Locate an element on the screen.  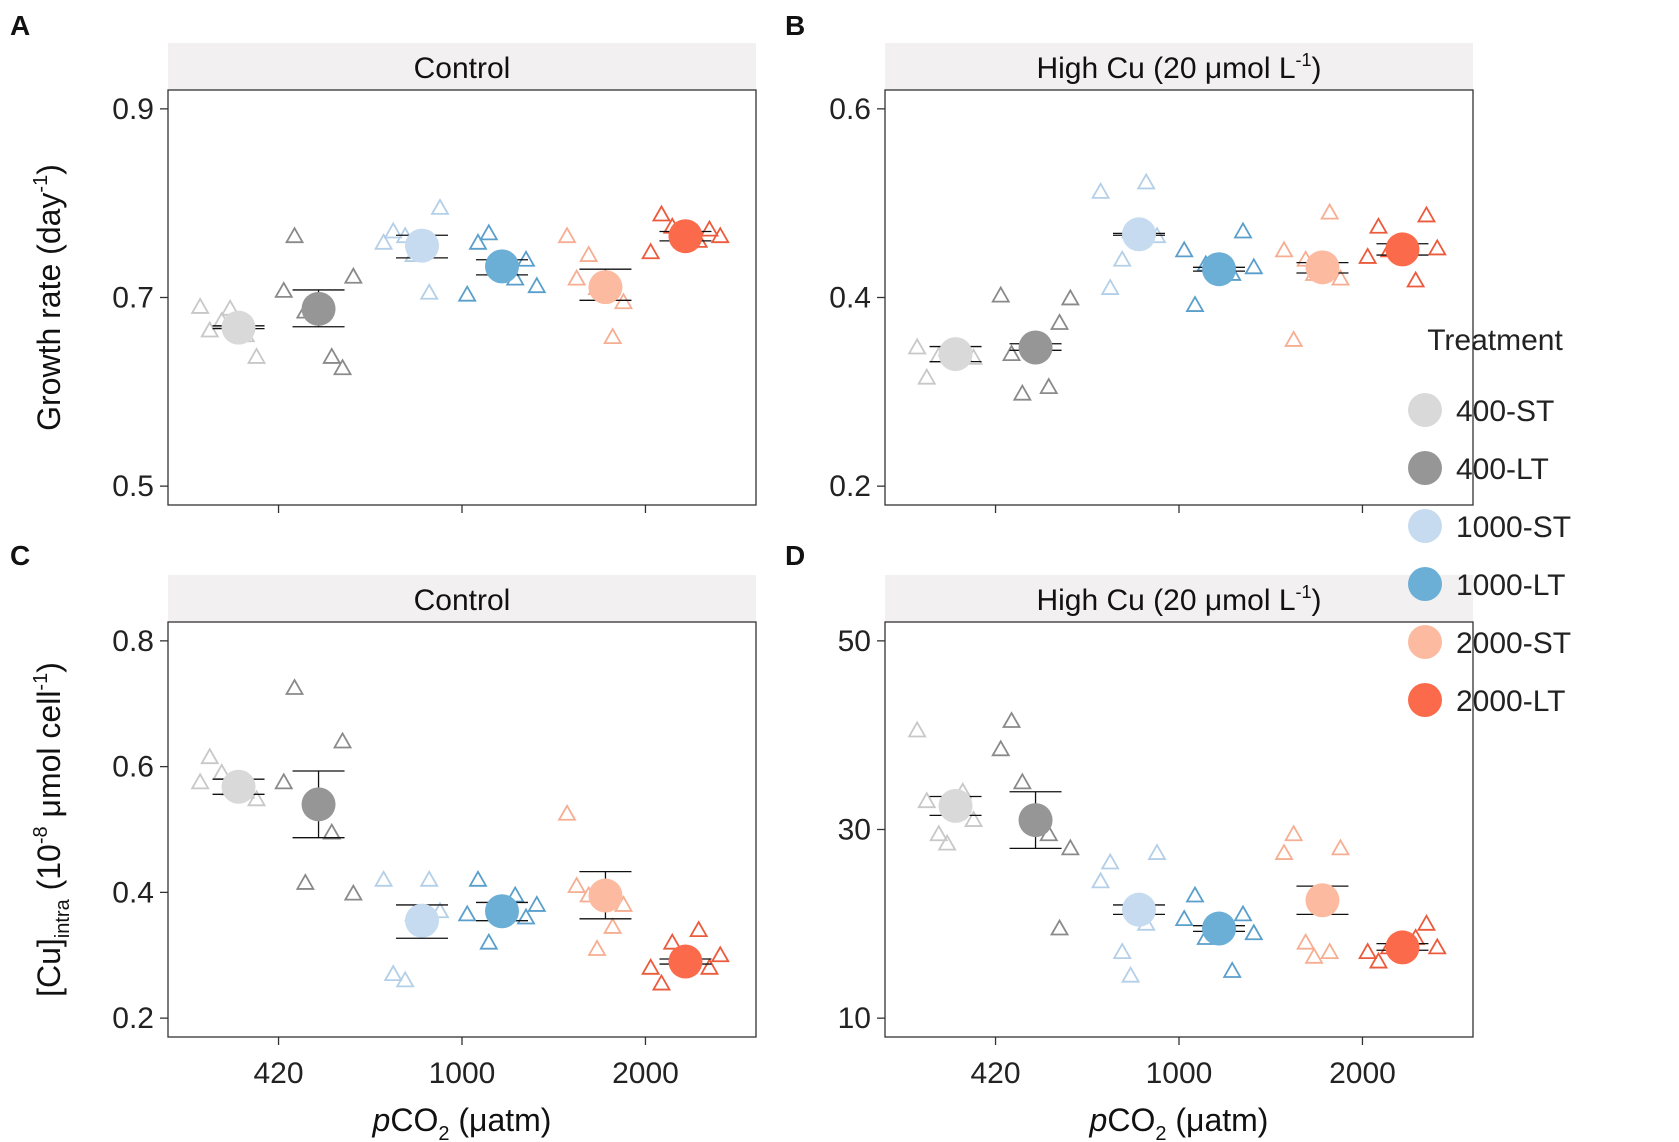
series-400-LT is located at coordinates (1035, 823).